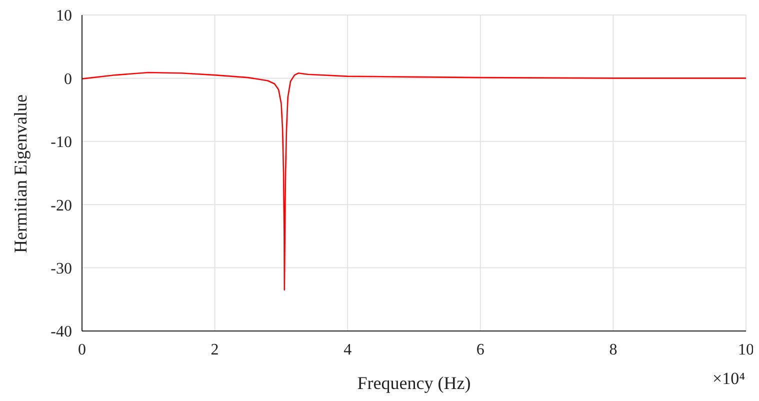 This screenshot has height=401, width=759. What do you see at coordinates (61, 143) in the screenshot?
I see `y-tick-label: -10` at bounding box center [61, 143].